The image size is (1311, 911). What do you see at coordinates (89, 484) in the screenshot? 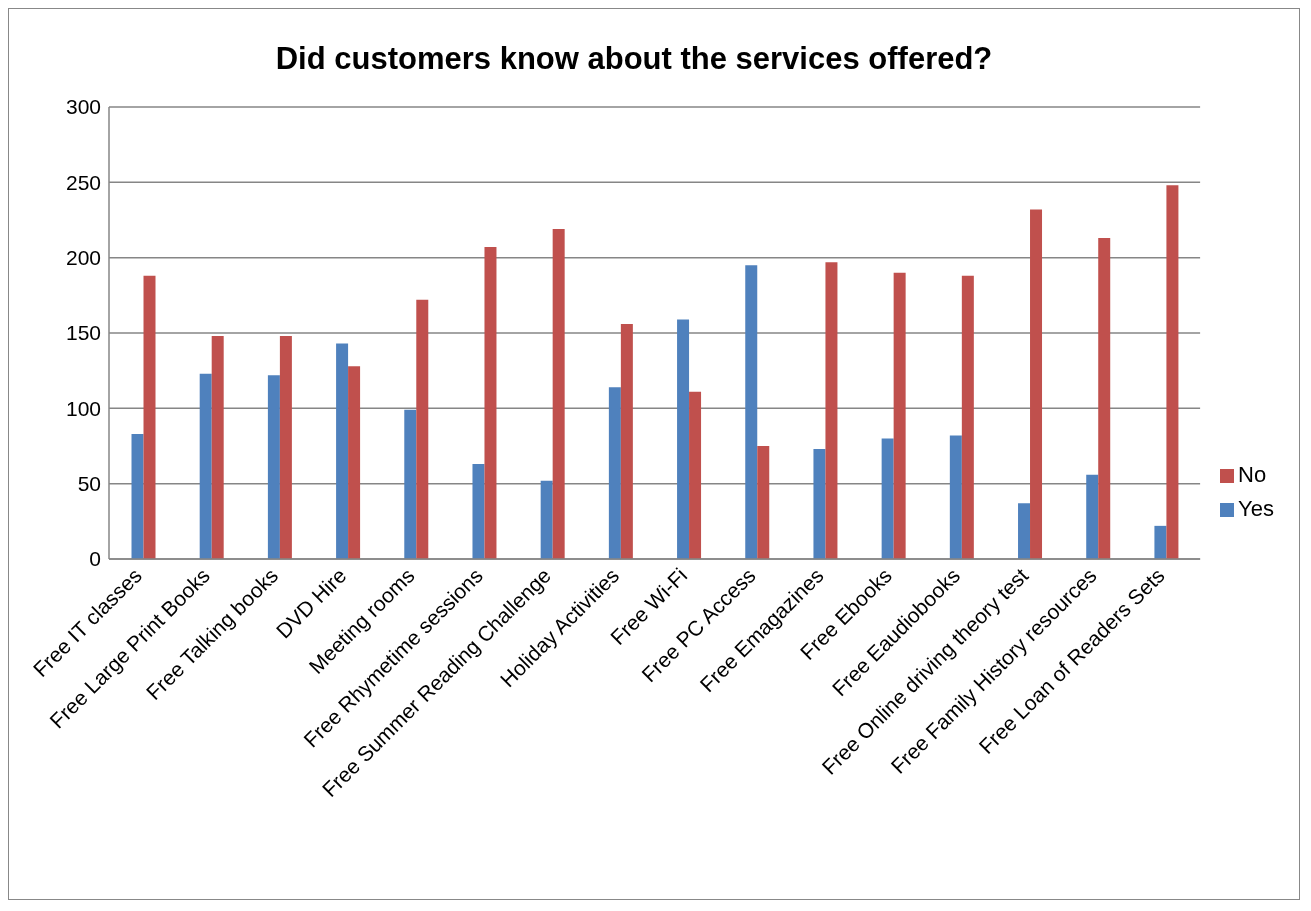
I see `y-tick-label: 50` at bounding box center [89, 484].